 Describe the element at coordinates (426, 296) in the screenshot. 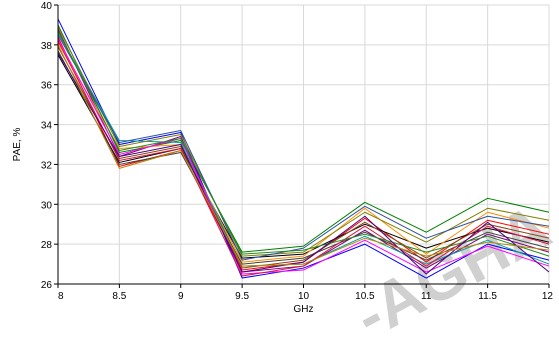

I see `x-tick-label: 11` at that location.